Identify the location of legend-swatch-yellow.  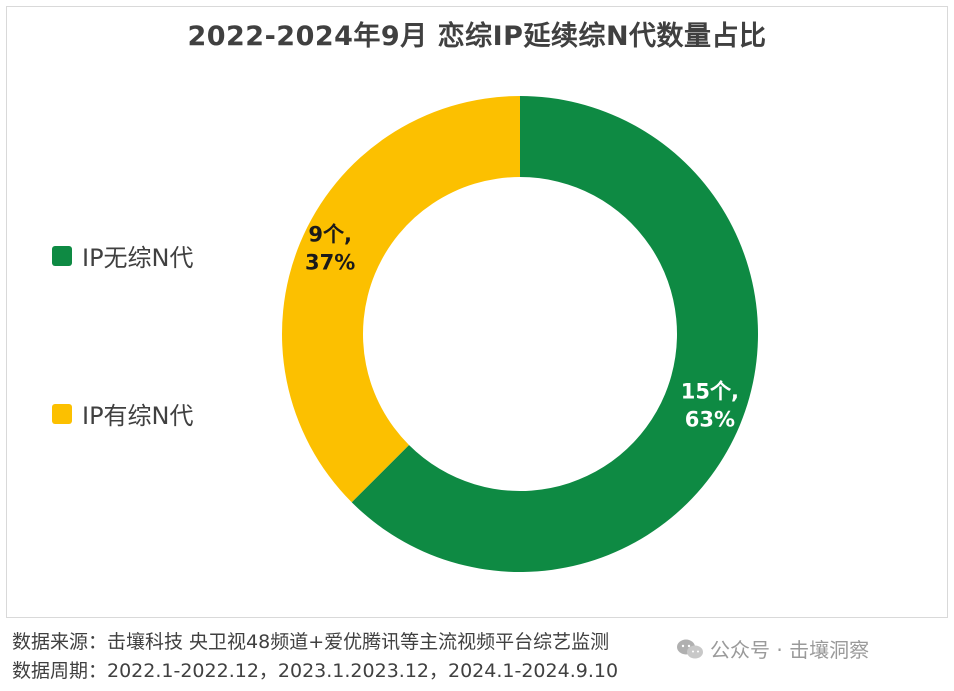
(62, 413).